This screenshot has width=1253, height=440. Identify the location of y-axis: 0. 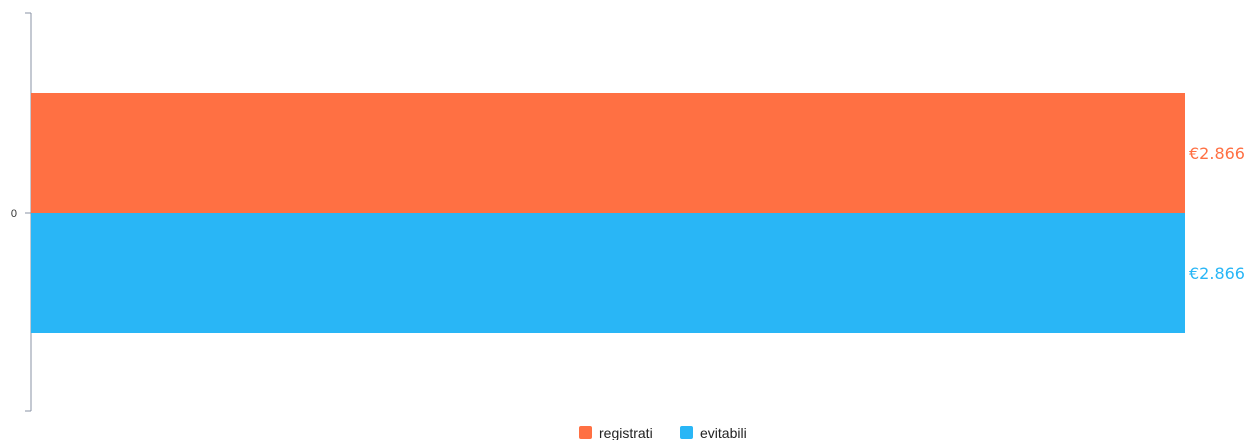
(21, 212).